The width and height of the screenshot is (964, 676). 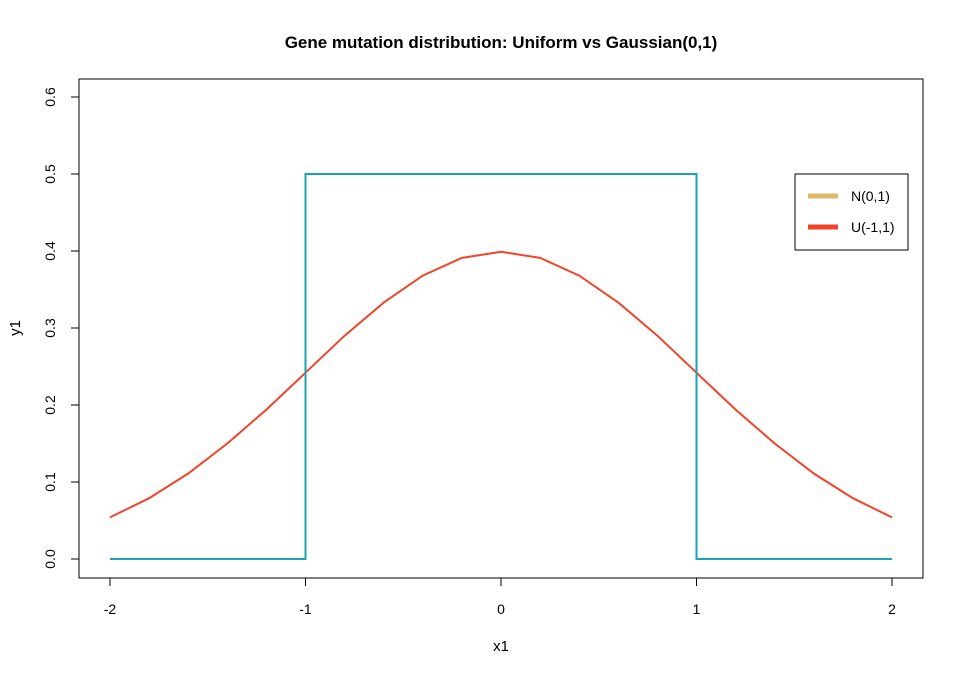 I want to click on legend-label-n01: N(0,1), so click(x=870, y=196).